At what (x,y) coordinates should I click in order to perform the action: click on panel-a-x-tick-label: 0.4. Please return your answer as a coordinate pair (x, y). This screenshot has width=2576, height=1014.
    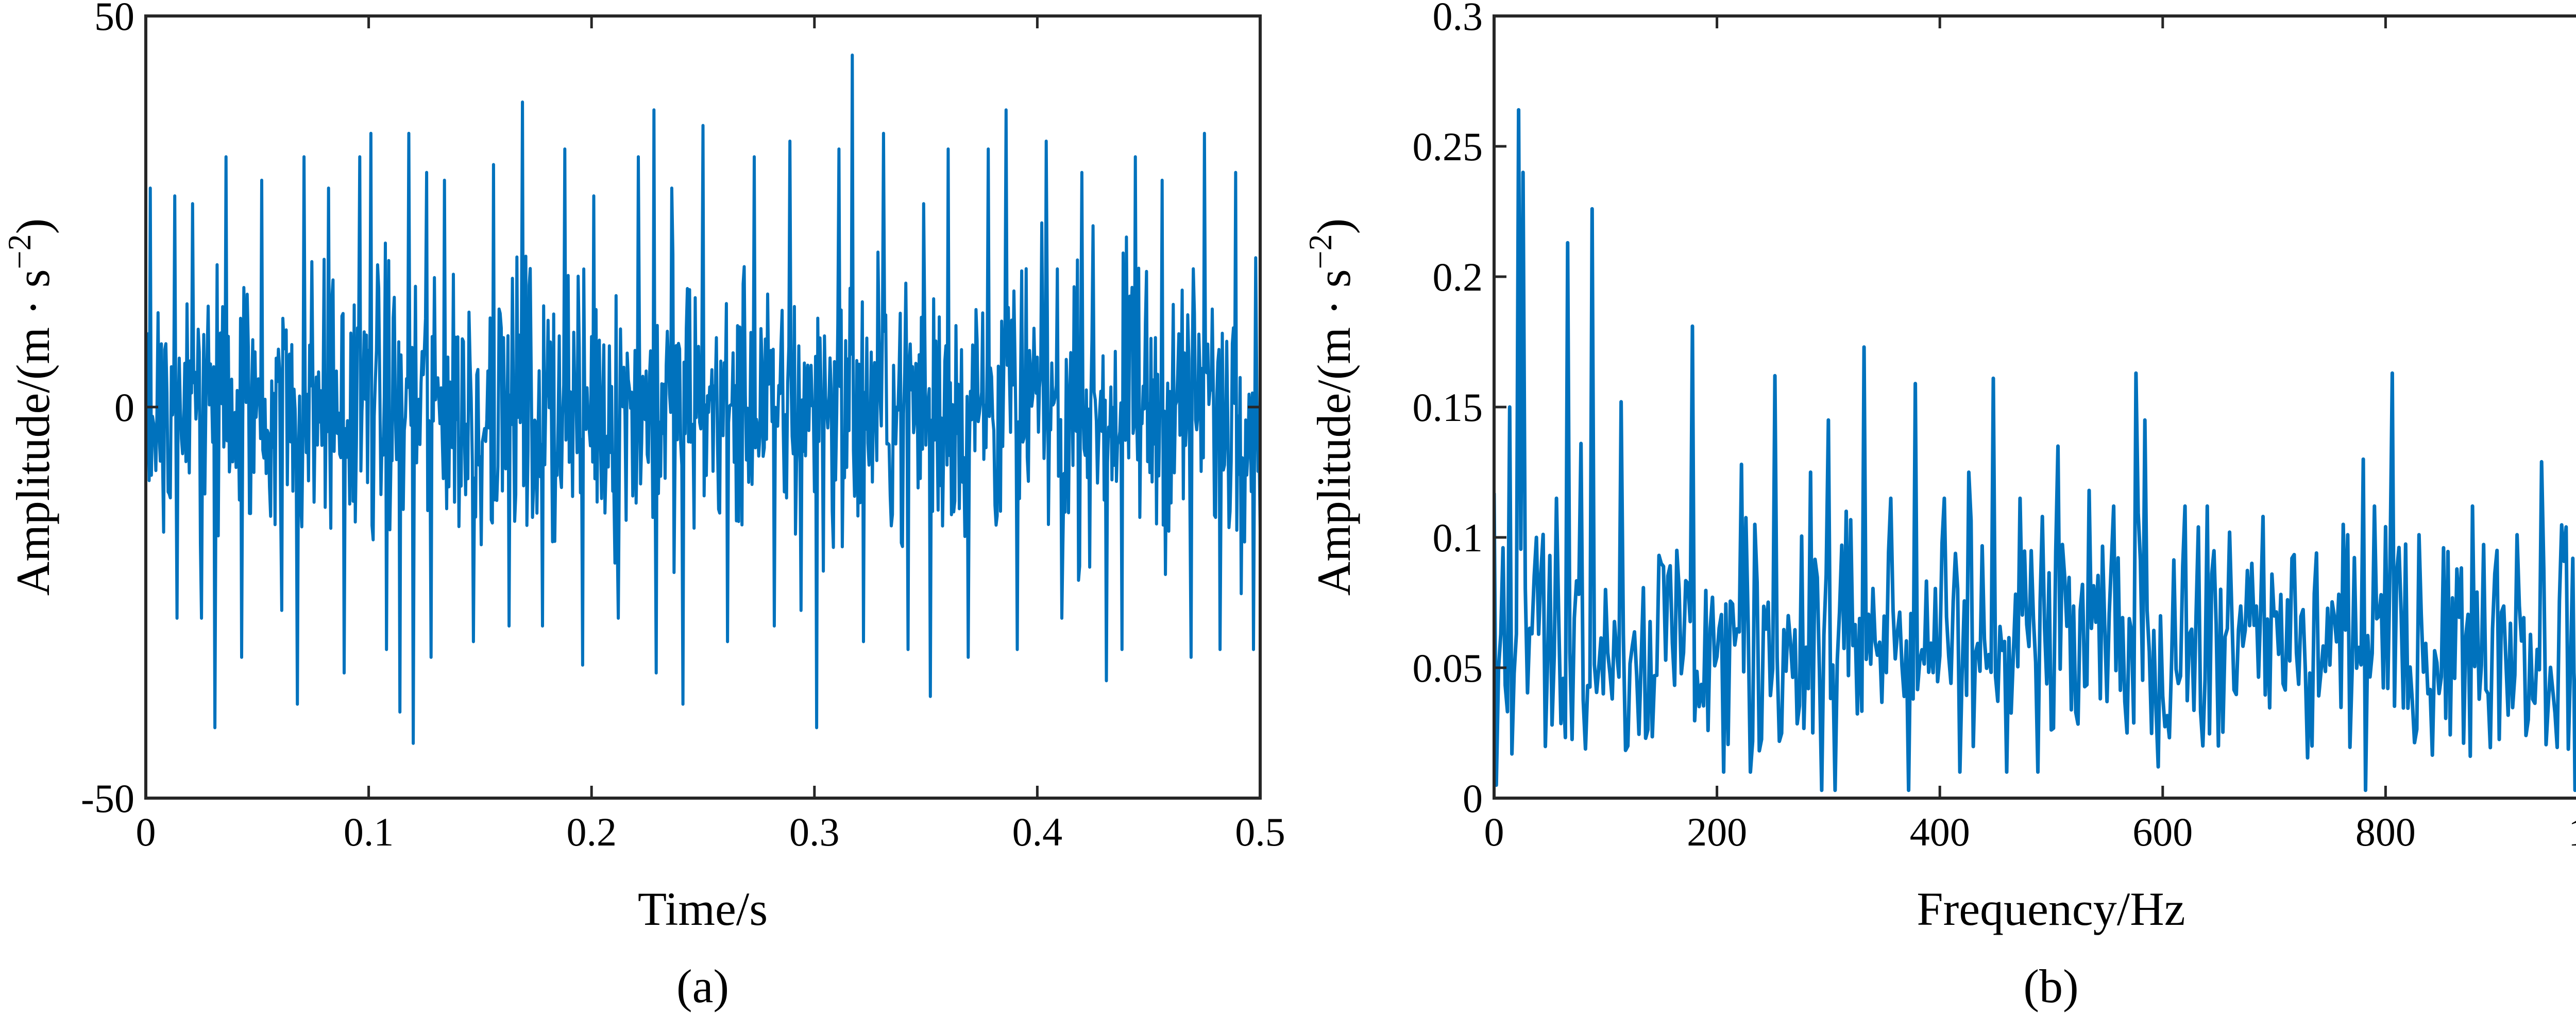
    Looking at the image, I should click on (1037, 831).